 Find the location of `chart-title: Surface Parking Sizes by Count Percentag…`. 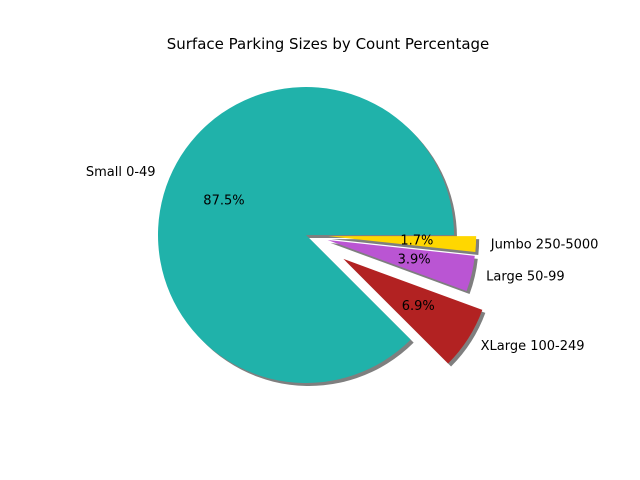

chart-title: Surface Parking Sizes by Count Percentag… is located at coordinates (328, 44).